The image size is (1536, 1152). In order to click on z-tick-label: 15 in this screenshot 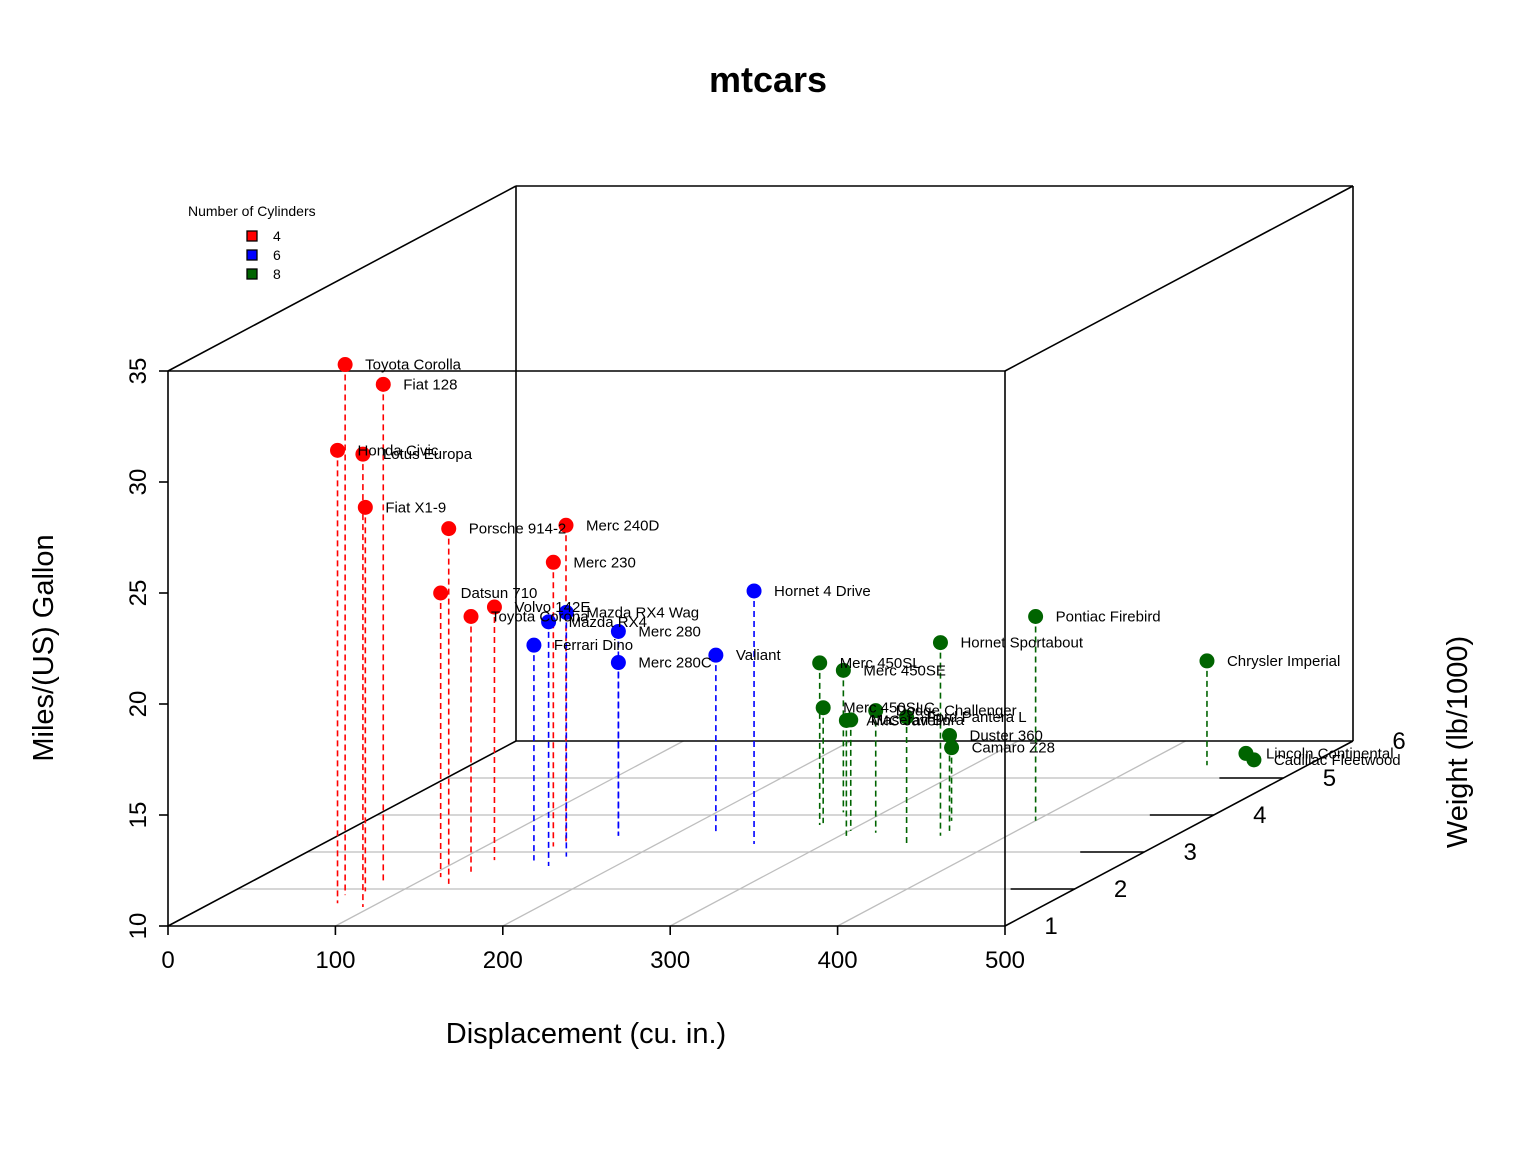, I will do `click(138, 815)`.